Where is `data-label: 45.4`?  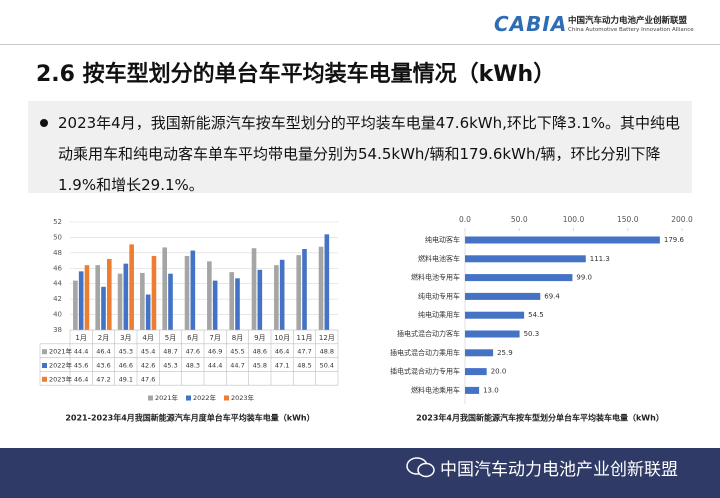
data-label: 45.4 is located at coordinates (148, 352).